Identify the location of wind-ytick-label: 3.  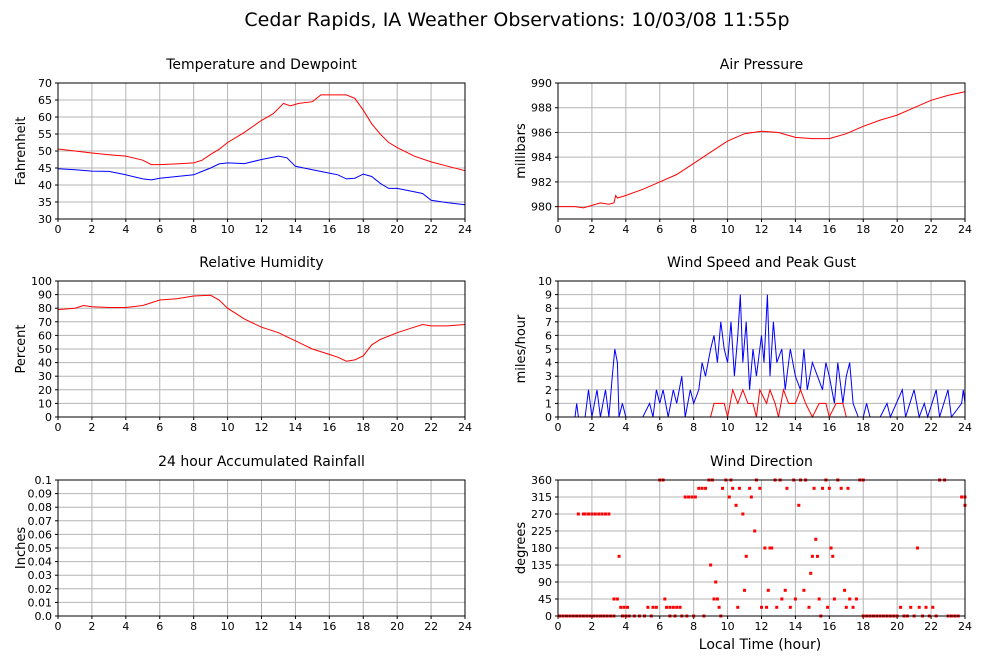
(548, 376).